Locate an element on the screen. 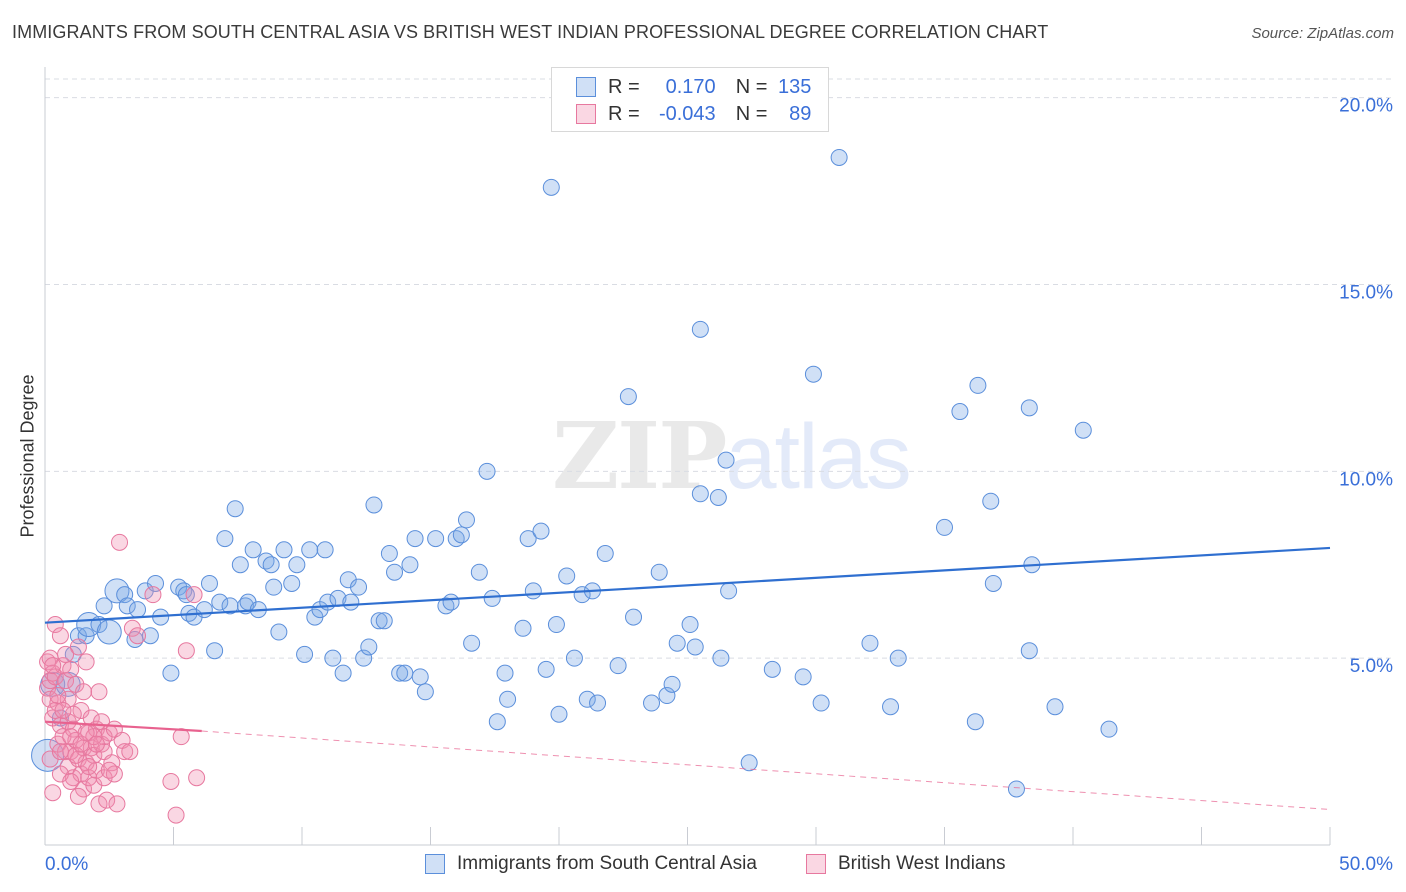  watermark-atlas: atlas is located at coordinates (818, 457).